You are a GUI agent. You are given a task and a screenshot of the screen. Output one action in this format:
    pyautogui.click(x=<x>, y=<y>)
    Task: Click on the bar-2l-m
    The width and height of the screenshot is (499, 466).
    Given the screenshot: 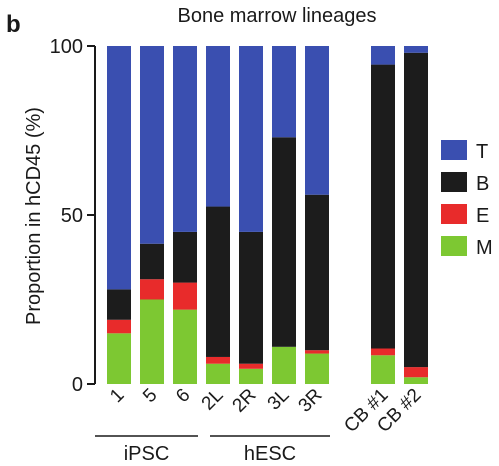 What is the action you would take?
    pyautogui.click(x=218, y=373)
    